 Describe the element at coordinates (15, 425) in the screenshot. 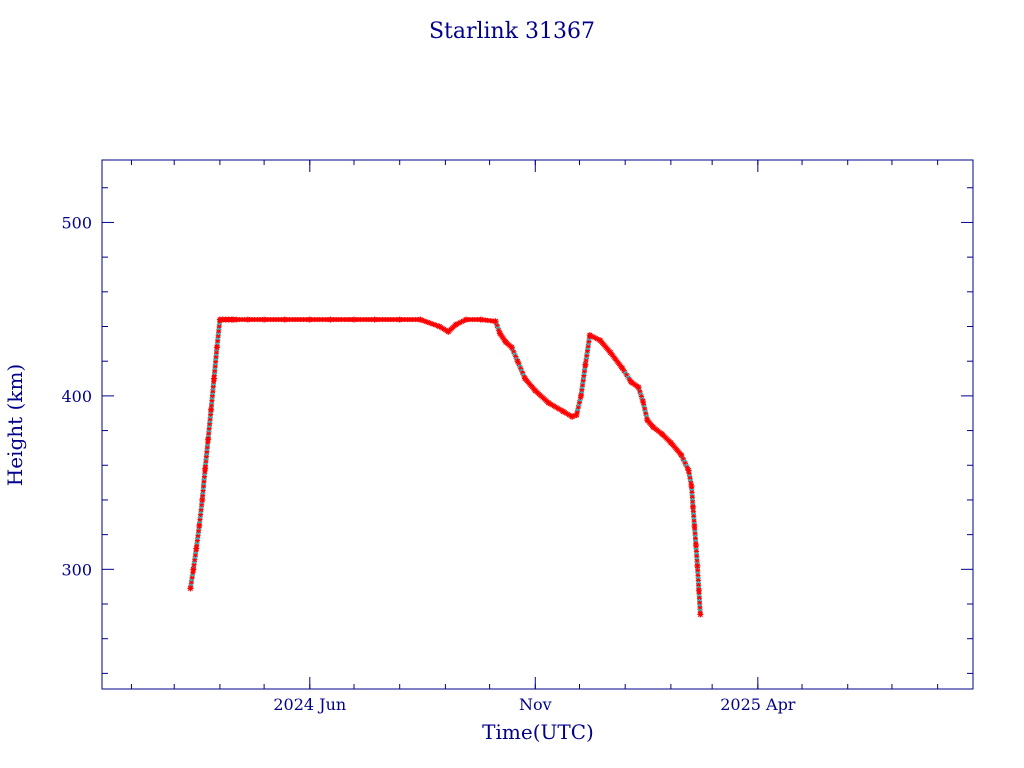

I see `y-axis-label: Height (km)` at that location.